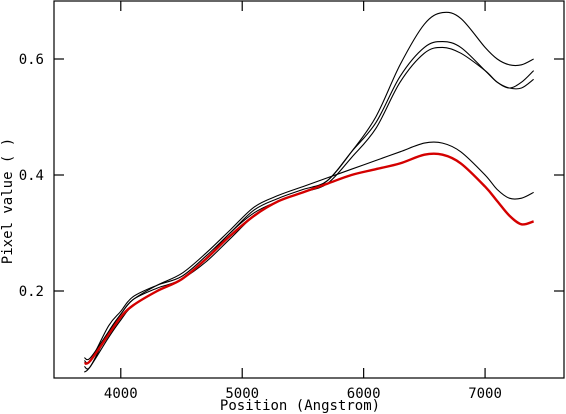 The width and height of the screenshot is (566, 414). I want to click on y-tick-label: 0.4, so click(31, 176).